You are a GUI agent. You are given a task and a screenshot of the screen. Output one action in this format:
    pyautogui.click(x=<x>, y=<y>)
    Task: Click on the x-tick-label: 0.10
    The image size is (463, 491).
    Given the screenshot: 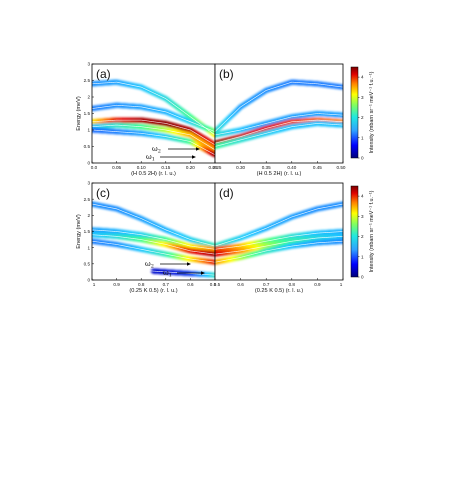 What is the action you would take?
    pyautogui.click(x=141, y=167)
    